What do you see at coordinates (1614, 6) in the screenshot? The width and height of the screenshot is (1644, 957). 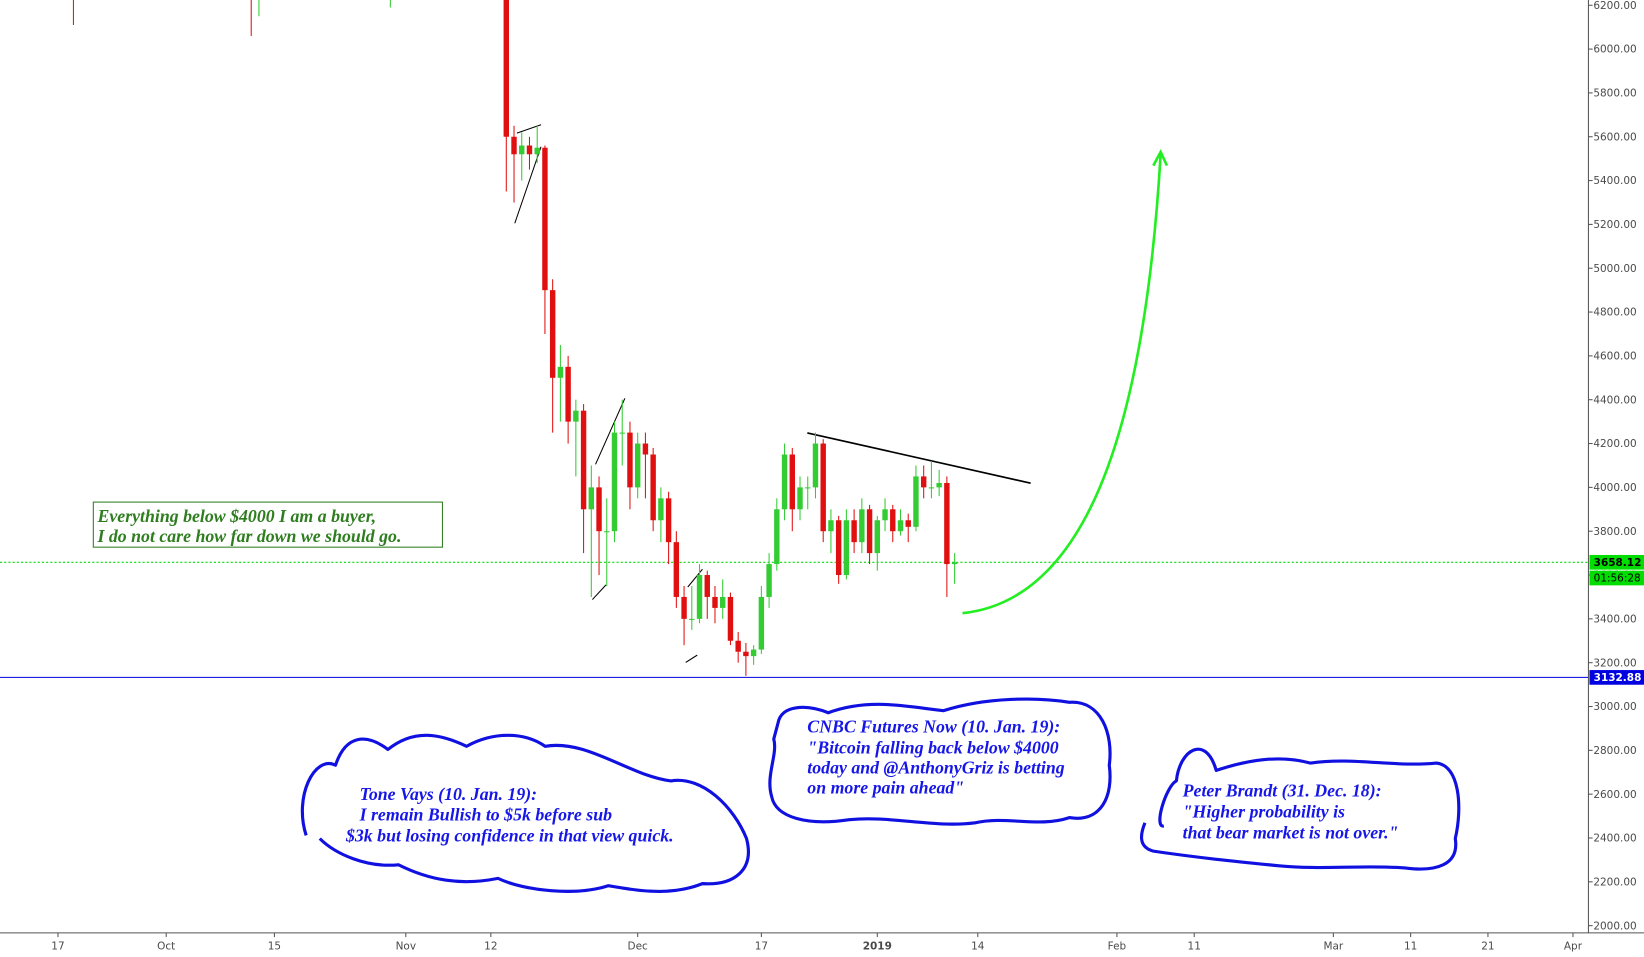 I see `y-tick-label: 6200.00` at bounding box center [1614, 6].